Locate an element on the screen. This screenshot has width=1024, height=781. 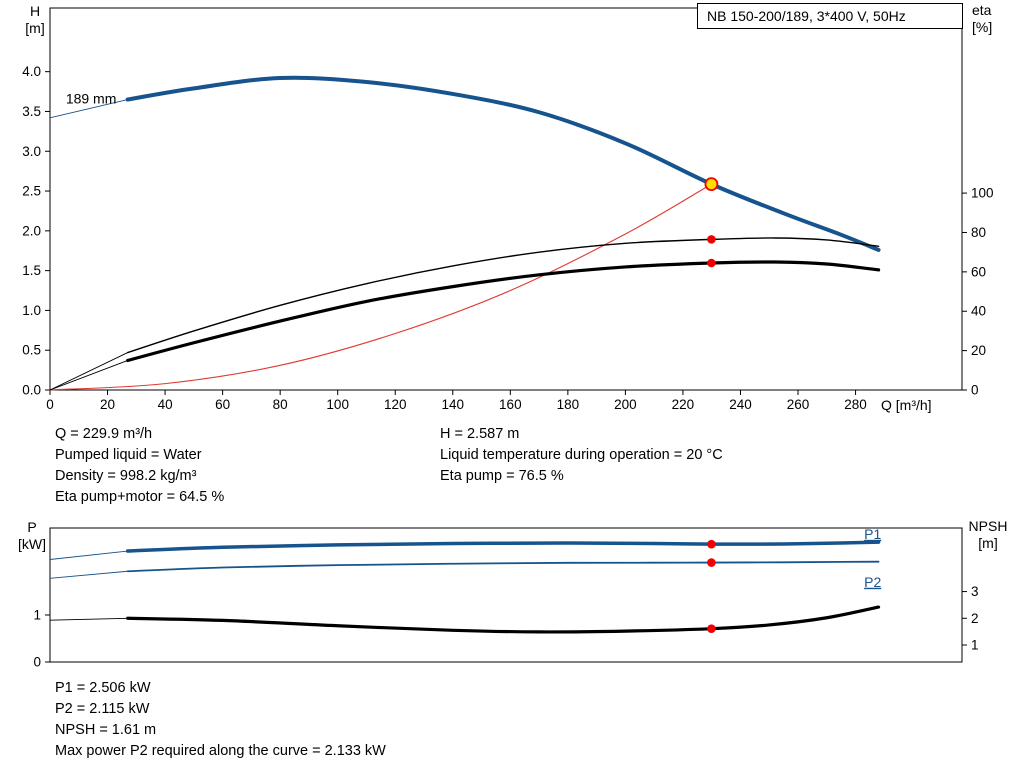
p-axis-label-unit: [kW] is located at coordinates (32, 544).